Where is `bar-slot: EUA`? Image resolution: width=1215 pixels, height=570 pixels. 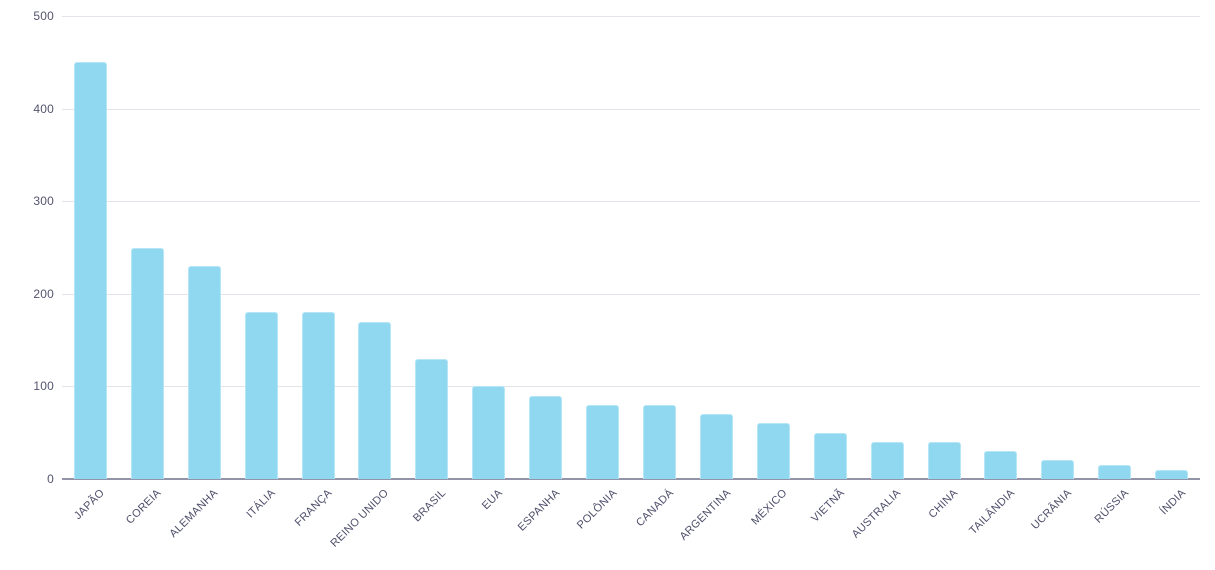
bar-slot: EUA is located at coordinates (488, 264).